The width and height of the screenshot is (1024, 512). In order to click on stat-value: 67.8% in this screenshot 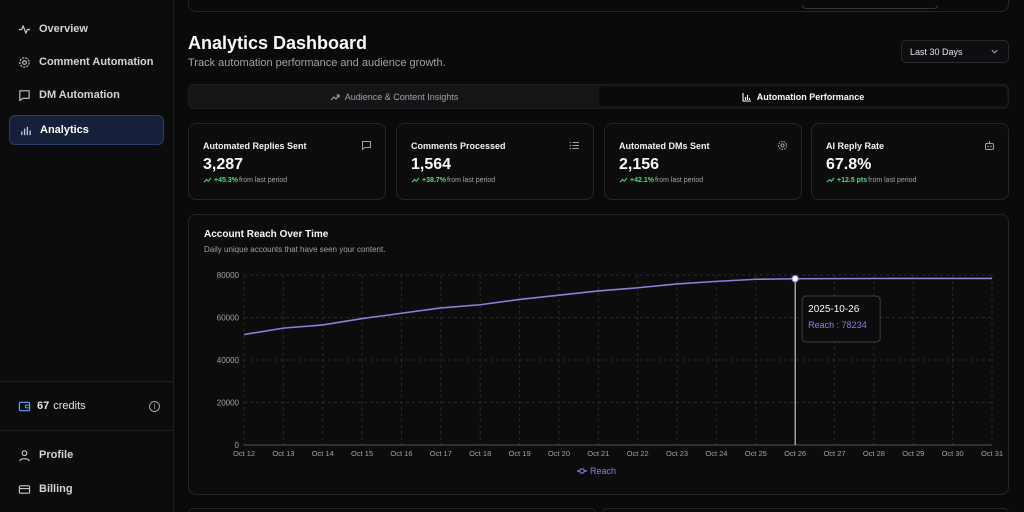, I will do `click(849, 164)`.